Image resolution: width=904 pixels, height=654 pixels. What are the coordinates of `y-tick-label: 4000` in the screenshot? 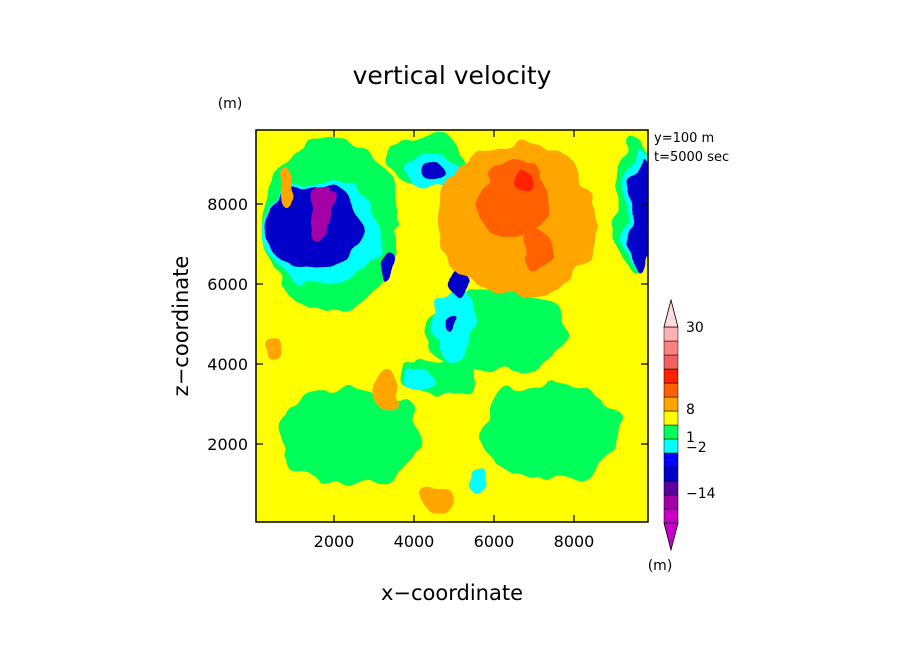 It's located at (227, 364).